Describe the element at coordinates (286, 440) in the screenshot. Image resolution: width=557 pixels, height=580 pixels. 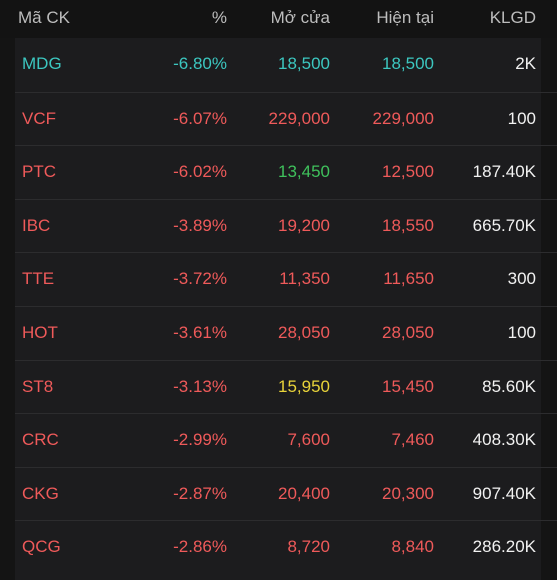
I see `table-row: CRC -2.99% 7,600 7,460 408.30K` at that location.